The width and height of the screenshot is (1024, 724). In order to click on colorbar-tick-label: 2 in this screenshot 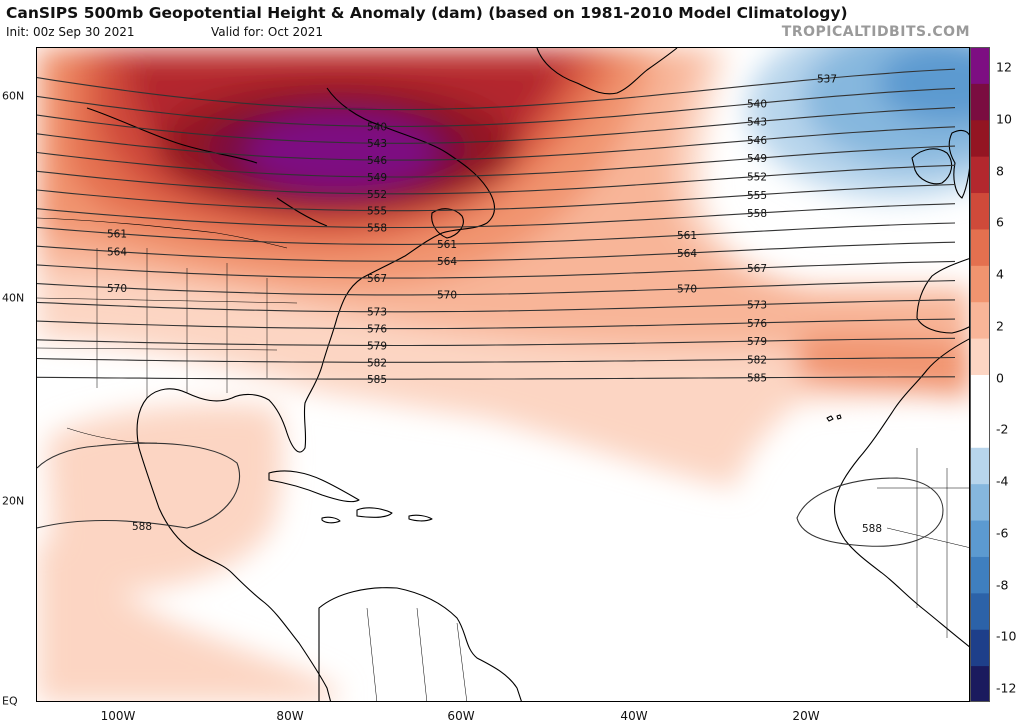, I will do `click(1000, 326)`.